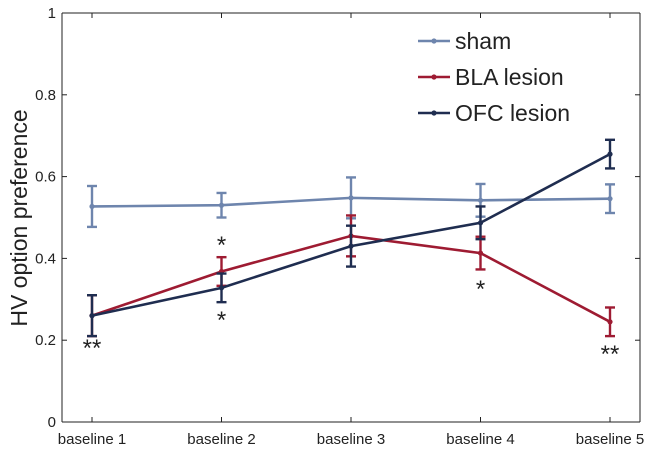 Image resolution: width=656 pixels, height=455 pixels. What do you see at coordinates (509, 77) in the screenshot?
I see `legend-label: BLA lesion` at bounding box center [509, 77].